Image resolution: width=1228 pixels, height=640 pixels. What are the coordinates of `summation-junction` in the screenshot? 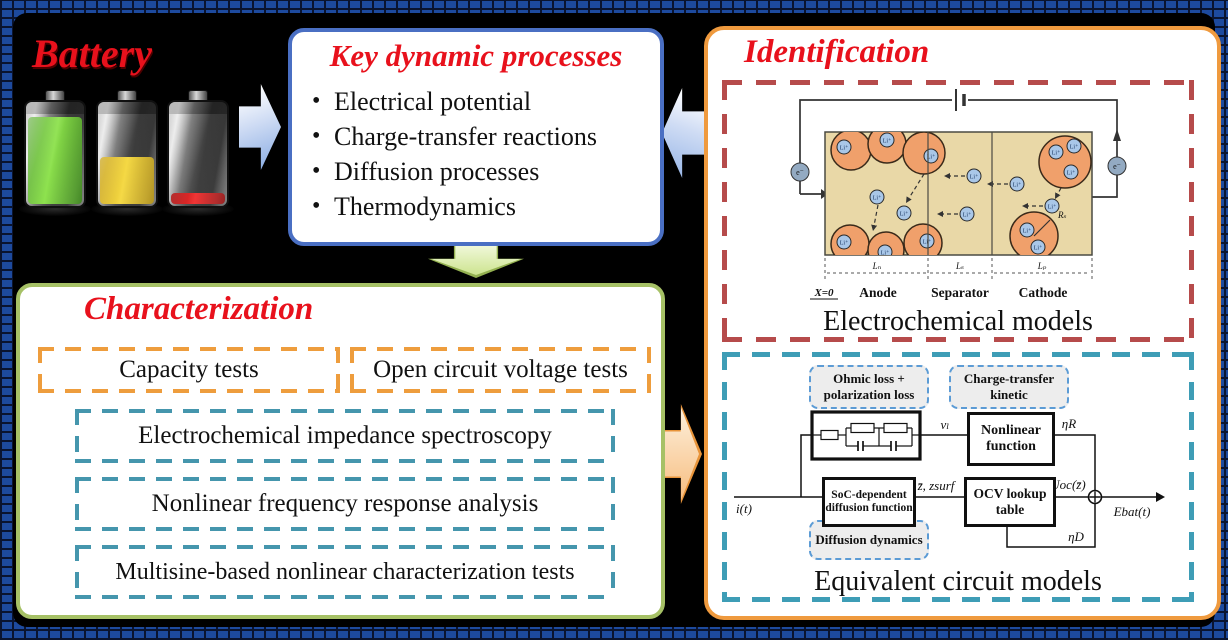 It's located at (1095, 497).